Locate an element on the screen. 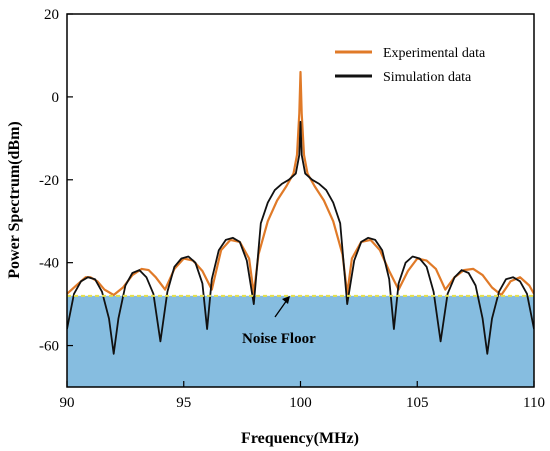  x-tick-label: 110 is located at coordinates (534, 403).